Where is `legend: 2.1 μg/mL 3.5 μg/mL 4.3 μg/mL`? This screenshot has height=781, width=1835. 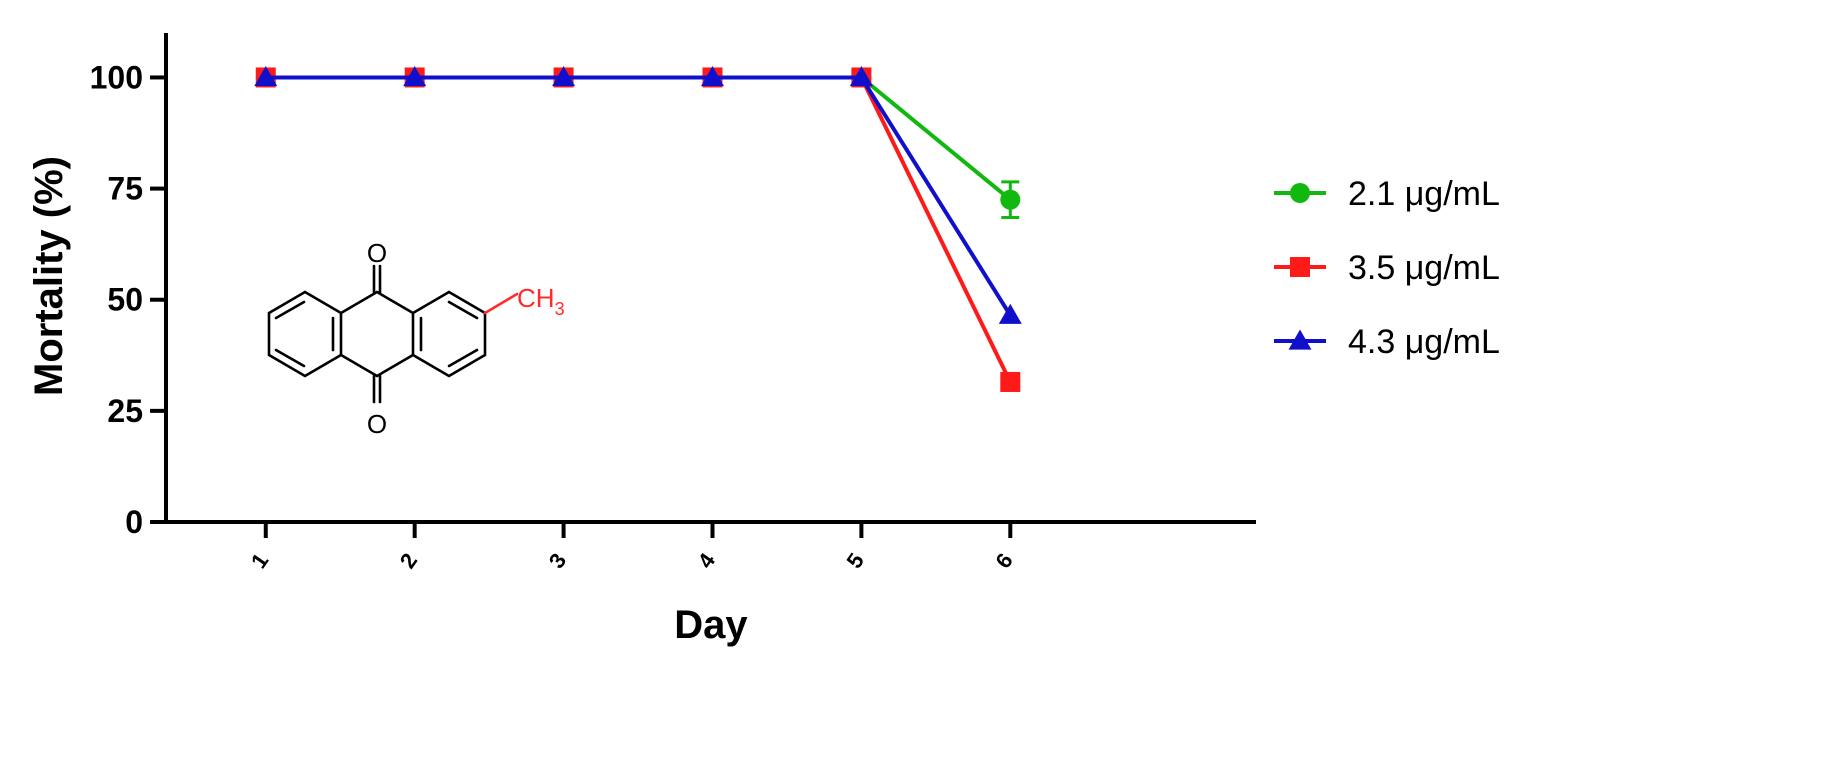 legend: 2.1 μg/mL 3.5 μg/mL 4.3 μg/mL is located at coordinates (1387, 268).